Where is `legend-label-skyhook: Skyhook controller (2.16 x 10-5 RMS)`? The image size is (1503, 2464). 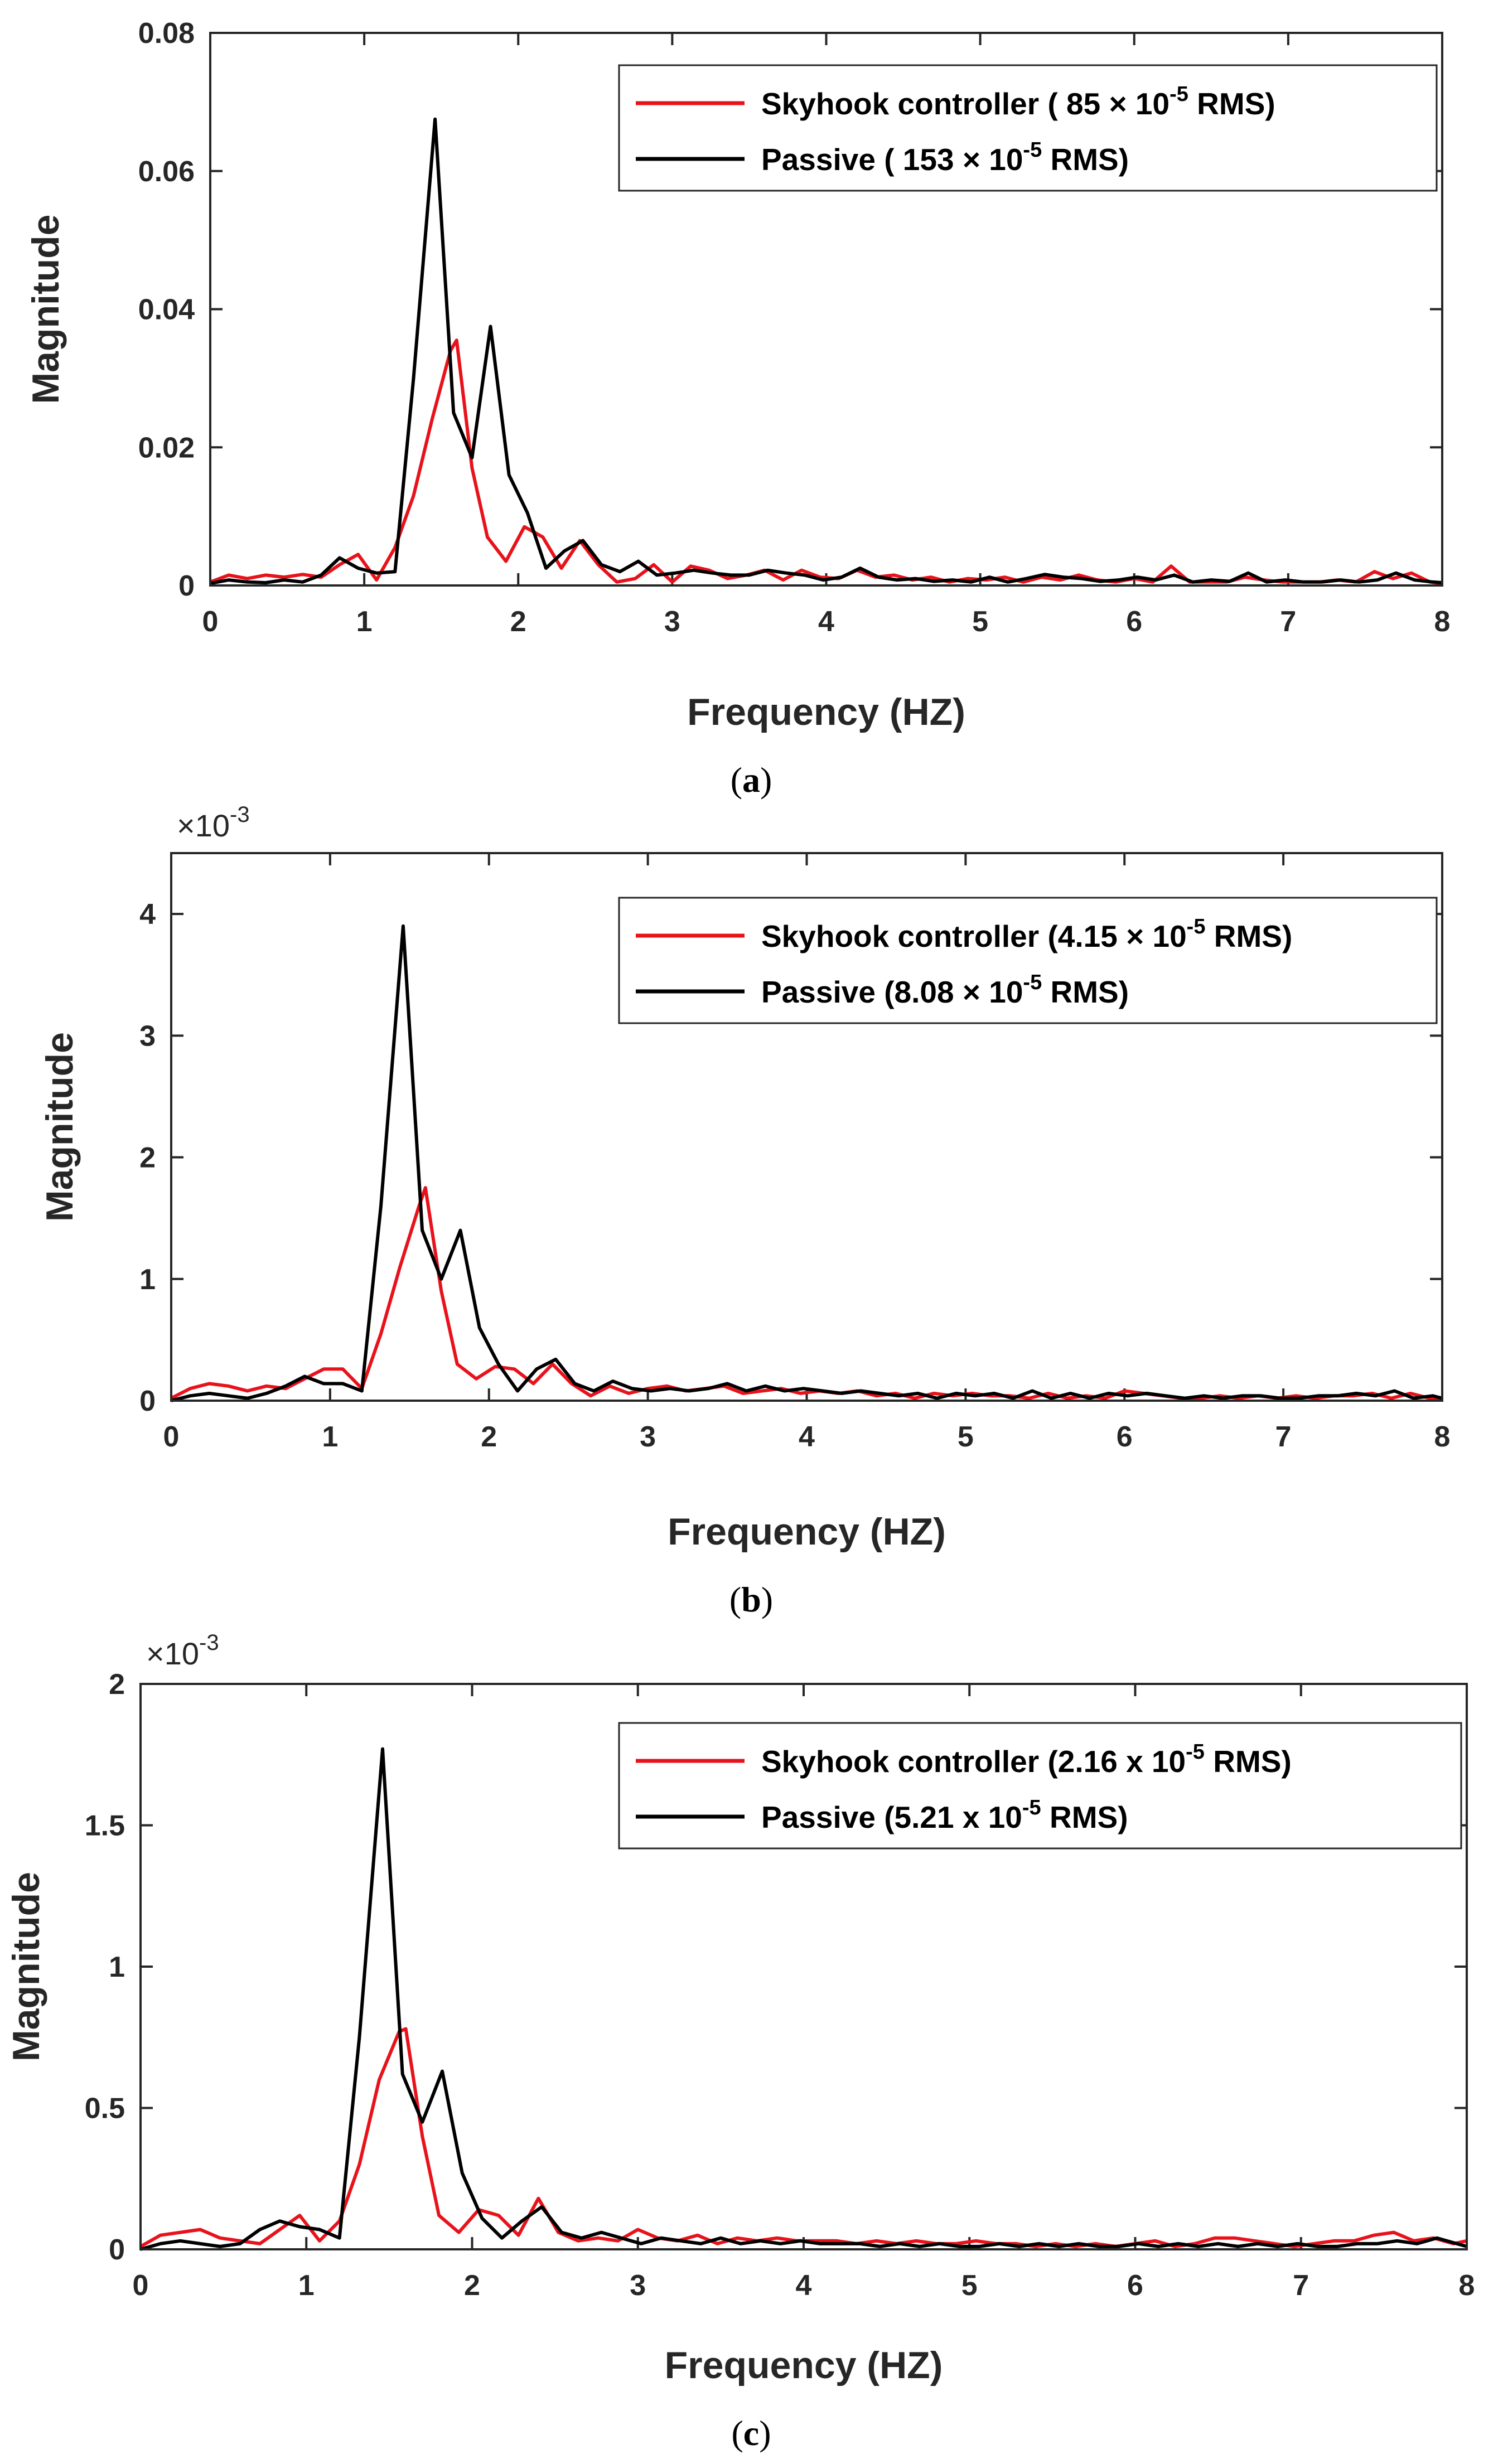 legend-label-skyhook: Skyhook controller (2.16 x 10-5 RMS) is located at coordinates (1026, 1759).